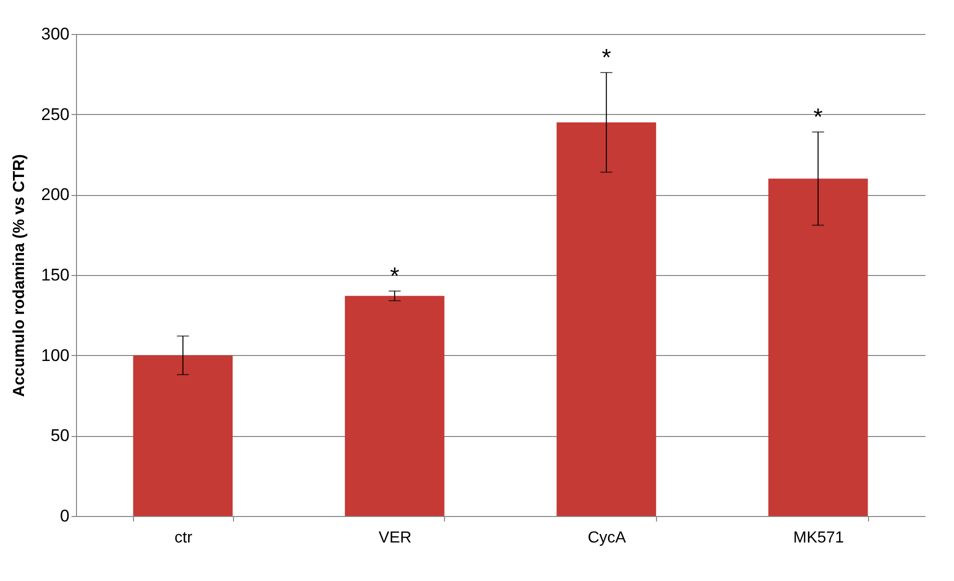 The height and width of the screenshot is (581, 954). I want to click on x-tick-label: MK571, so click(818, 538).